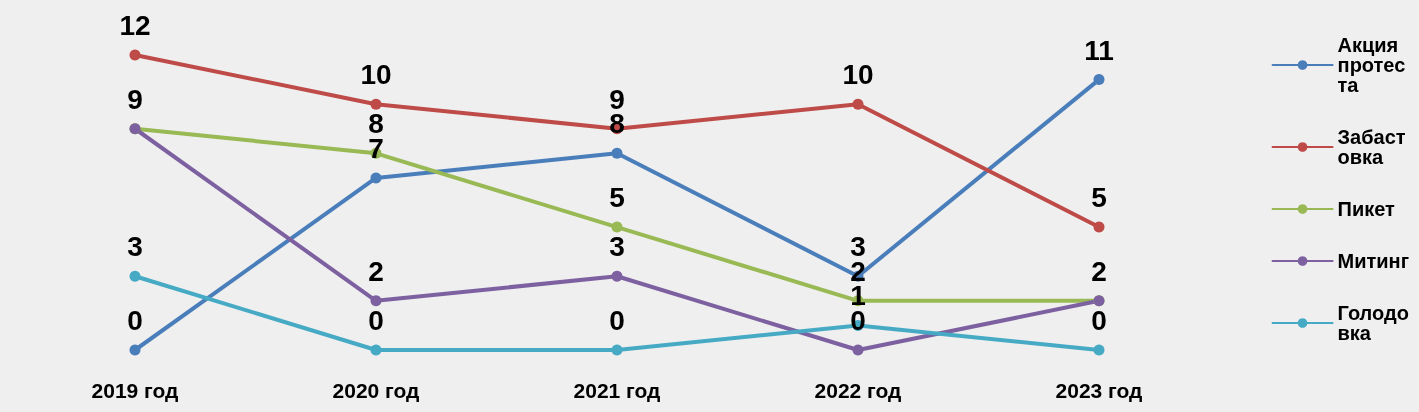  I want to click on data-label: 9, so click(135, 99).